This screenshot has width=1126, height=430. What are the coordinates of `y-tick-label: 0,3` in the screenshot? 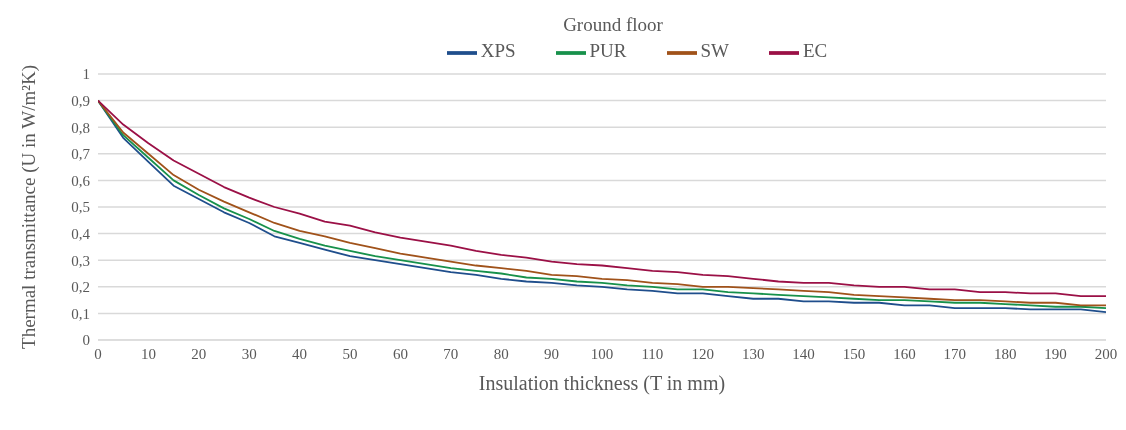 It's located at (80, 260).